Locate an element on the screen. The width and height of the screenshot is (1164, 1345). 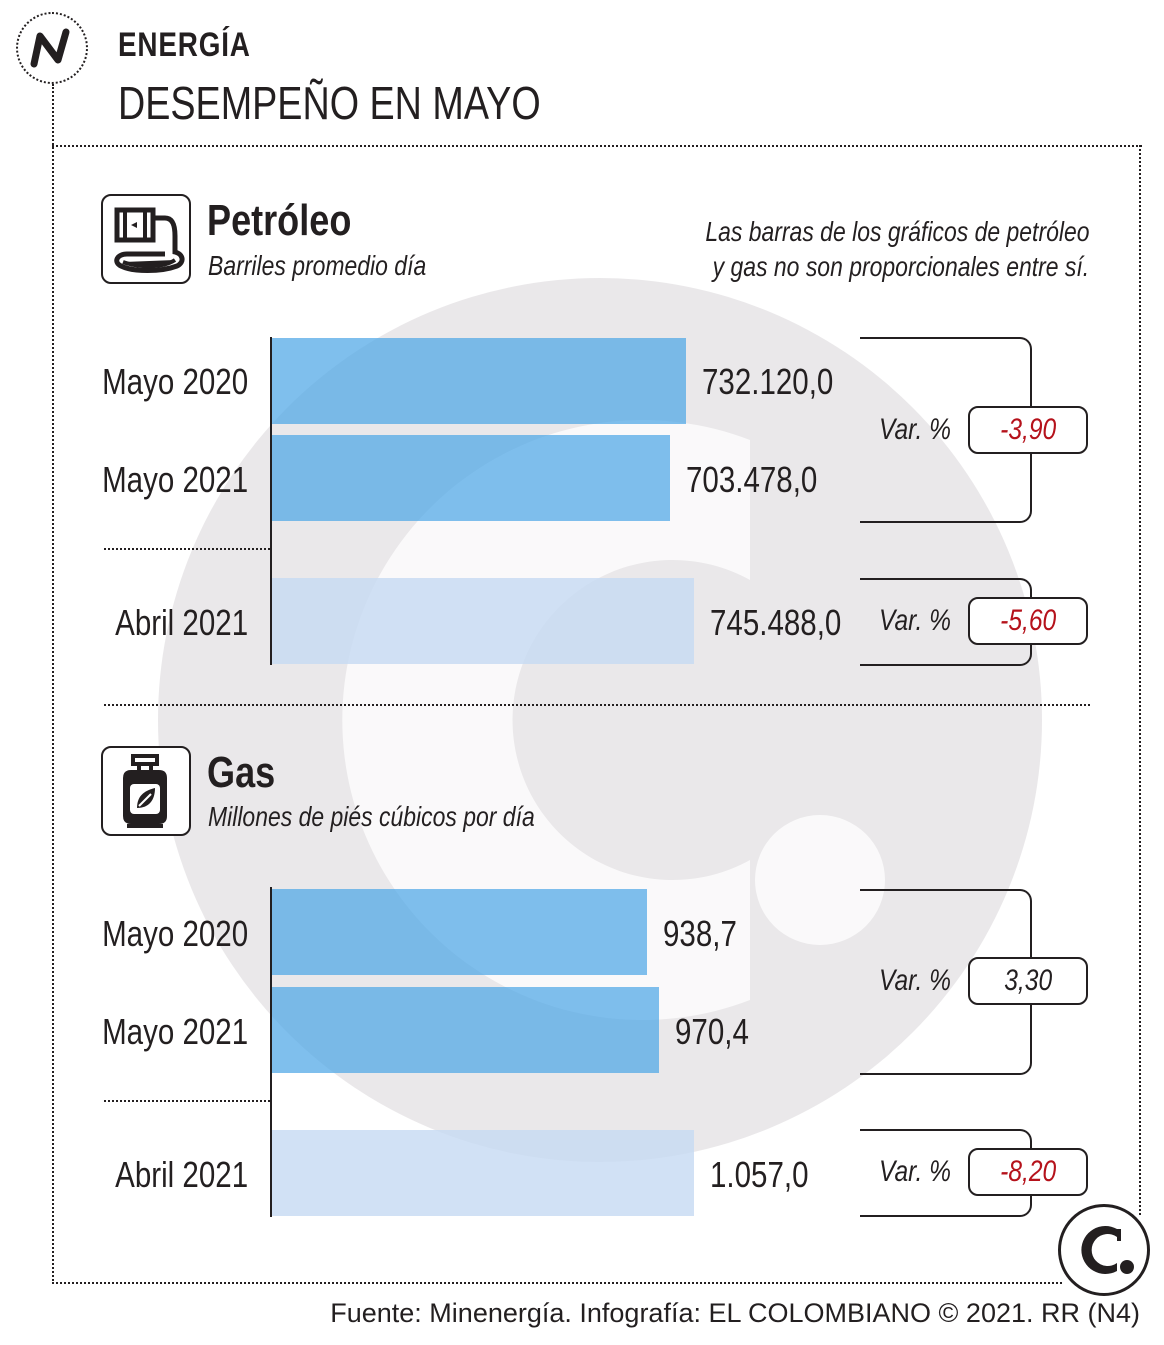
petroleo-variation-value: -5,60 is located at coordinates (1028, 621).